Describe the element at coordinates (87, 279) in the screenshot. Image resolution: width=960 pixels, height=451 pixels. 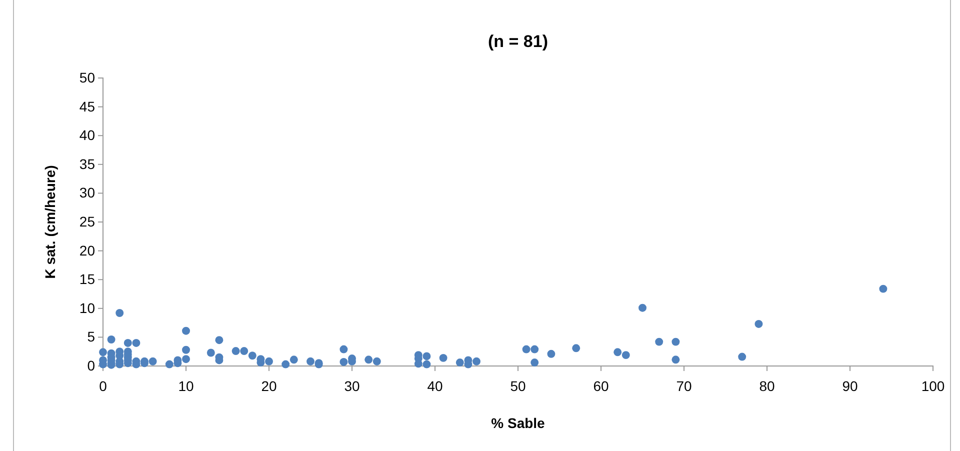
I see `y-tick-label: 15` at that location.